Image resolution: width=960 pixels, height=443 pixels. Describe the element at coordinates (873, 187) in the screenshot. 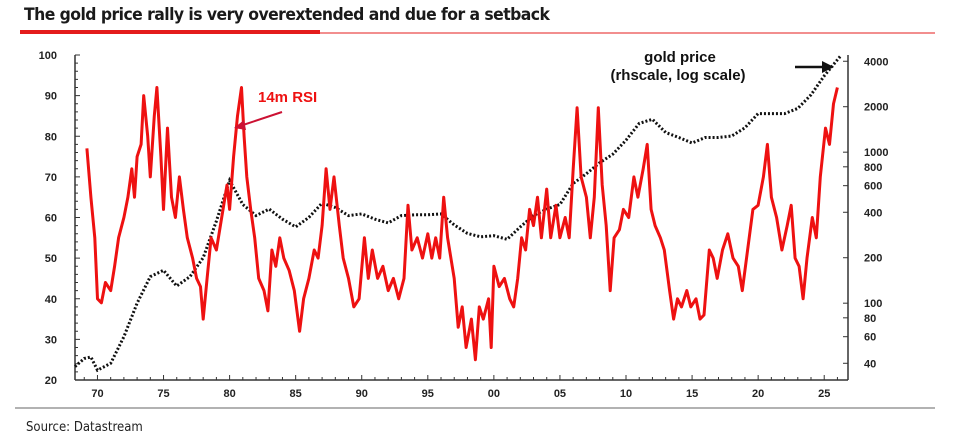

I see `y-right-tick-label: 600` at that location.